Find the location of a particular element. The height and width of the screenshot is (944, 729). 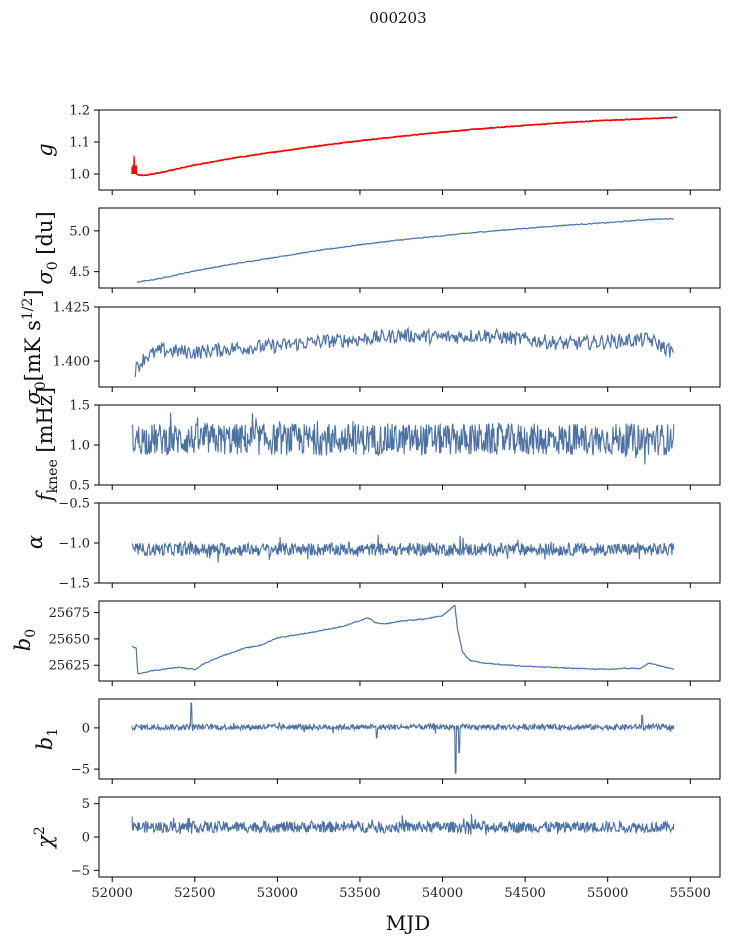

svg-text: b0 is located at coordinates (25, 640).